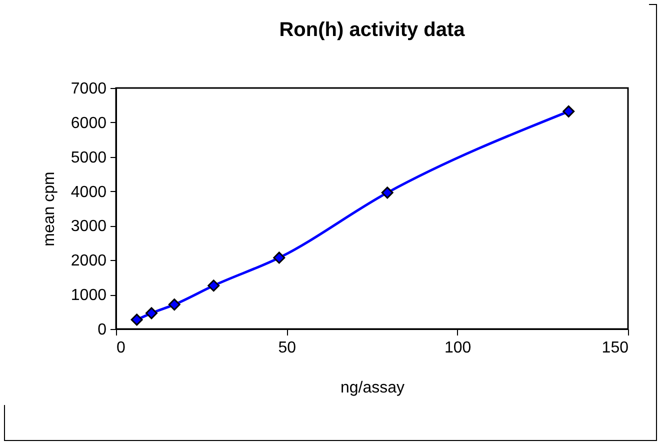  I want to click on y-tick-label: 6000, so click(88, 123).